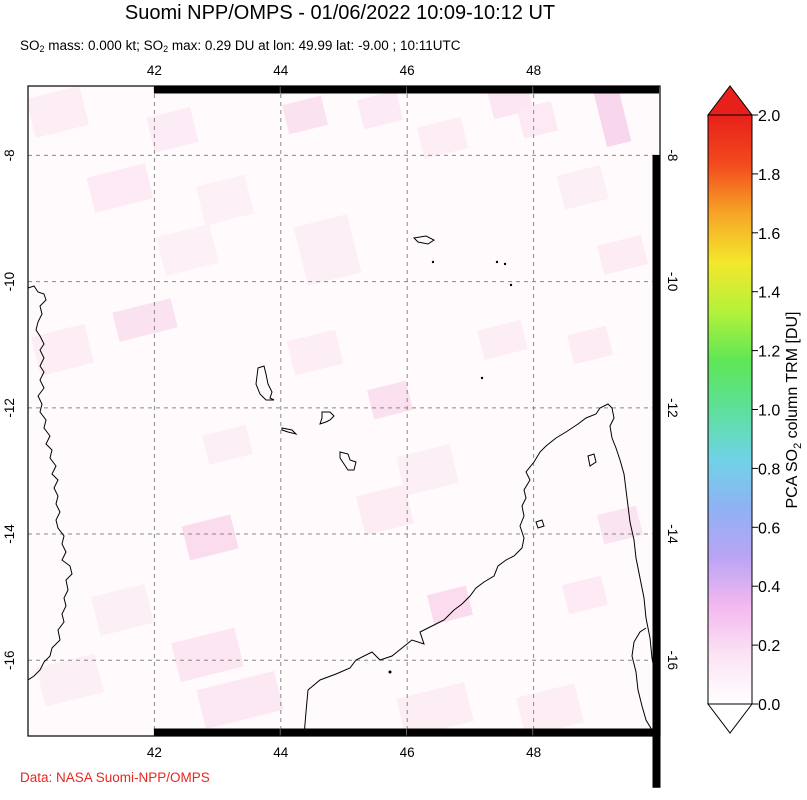 This screenshot has width=807, height=800. I want to click on colorbar-tick-label: 0.6, so click(769, 528).